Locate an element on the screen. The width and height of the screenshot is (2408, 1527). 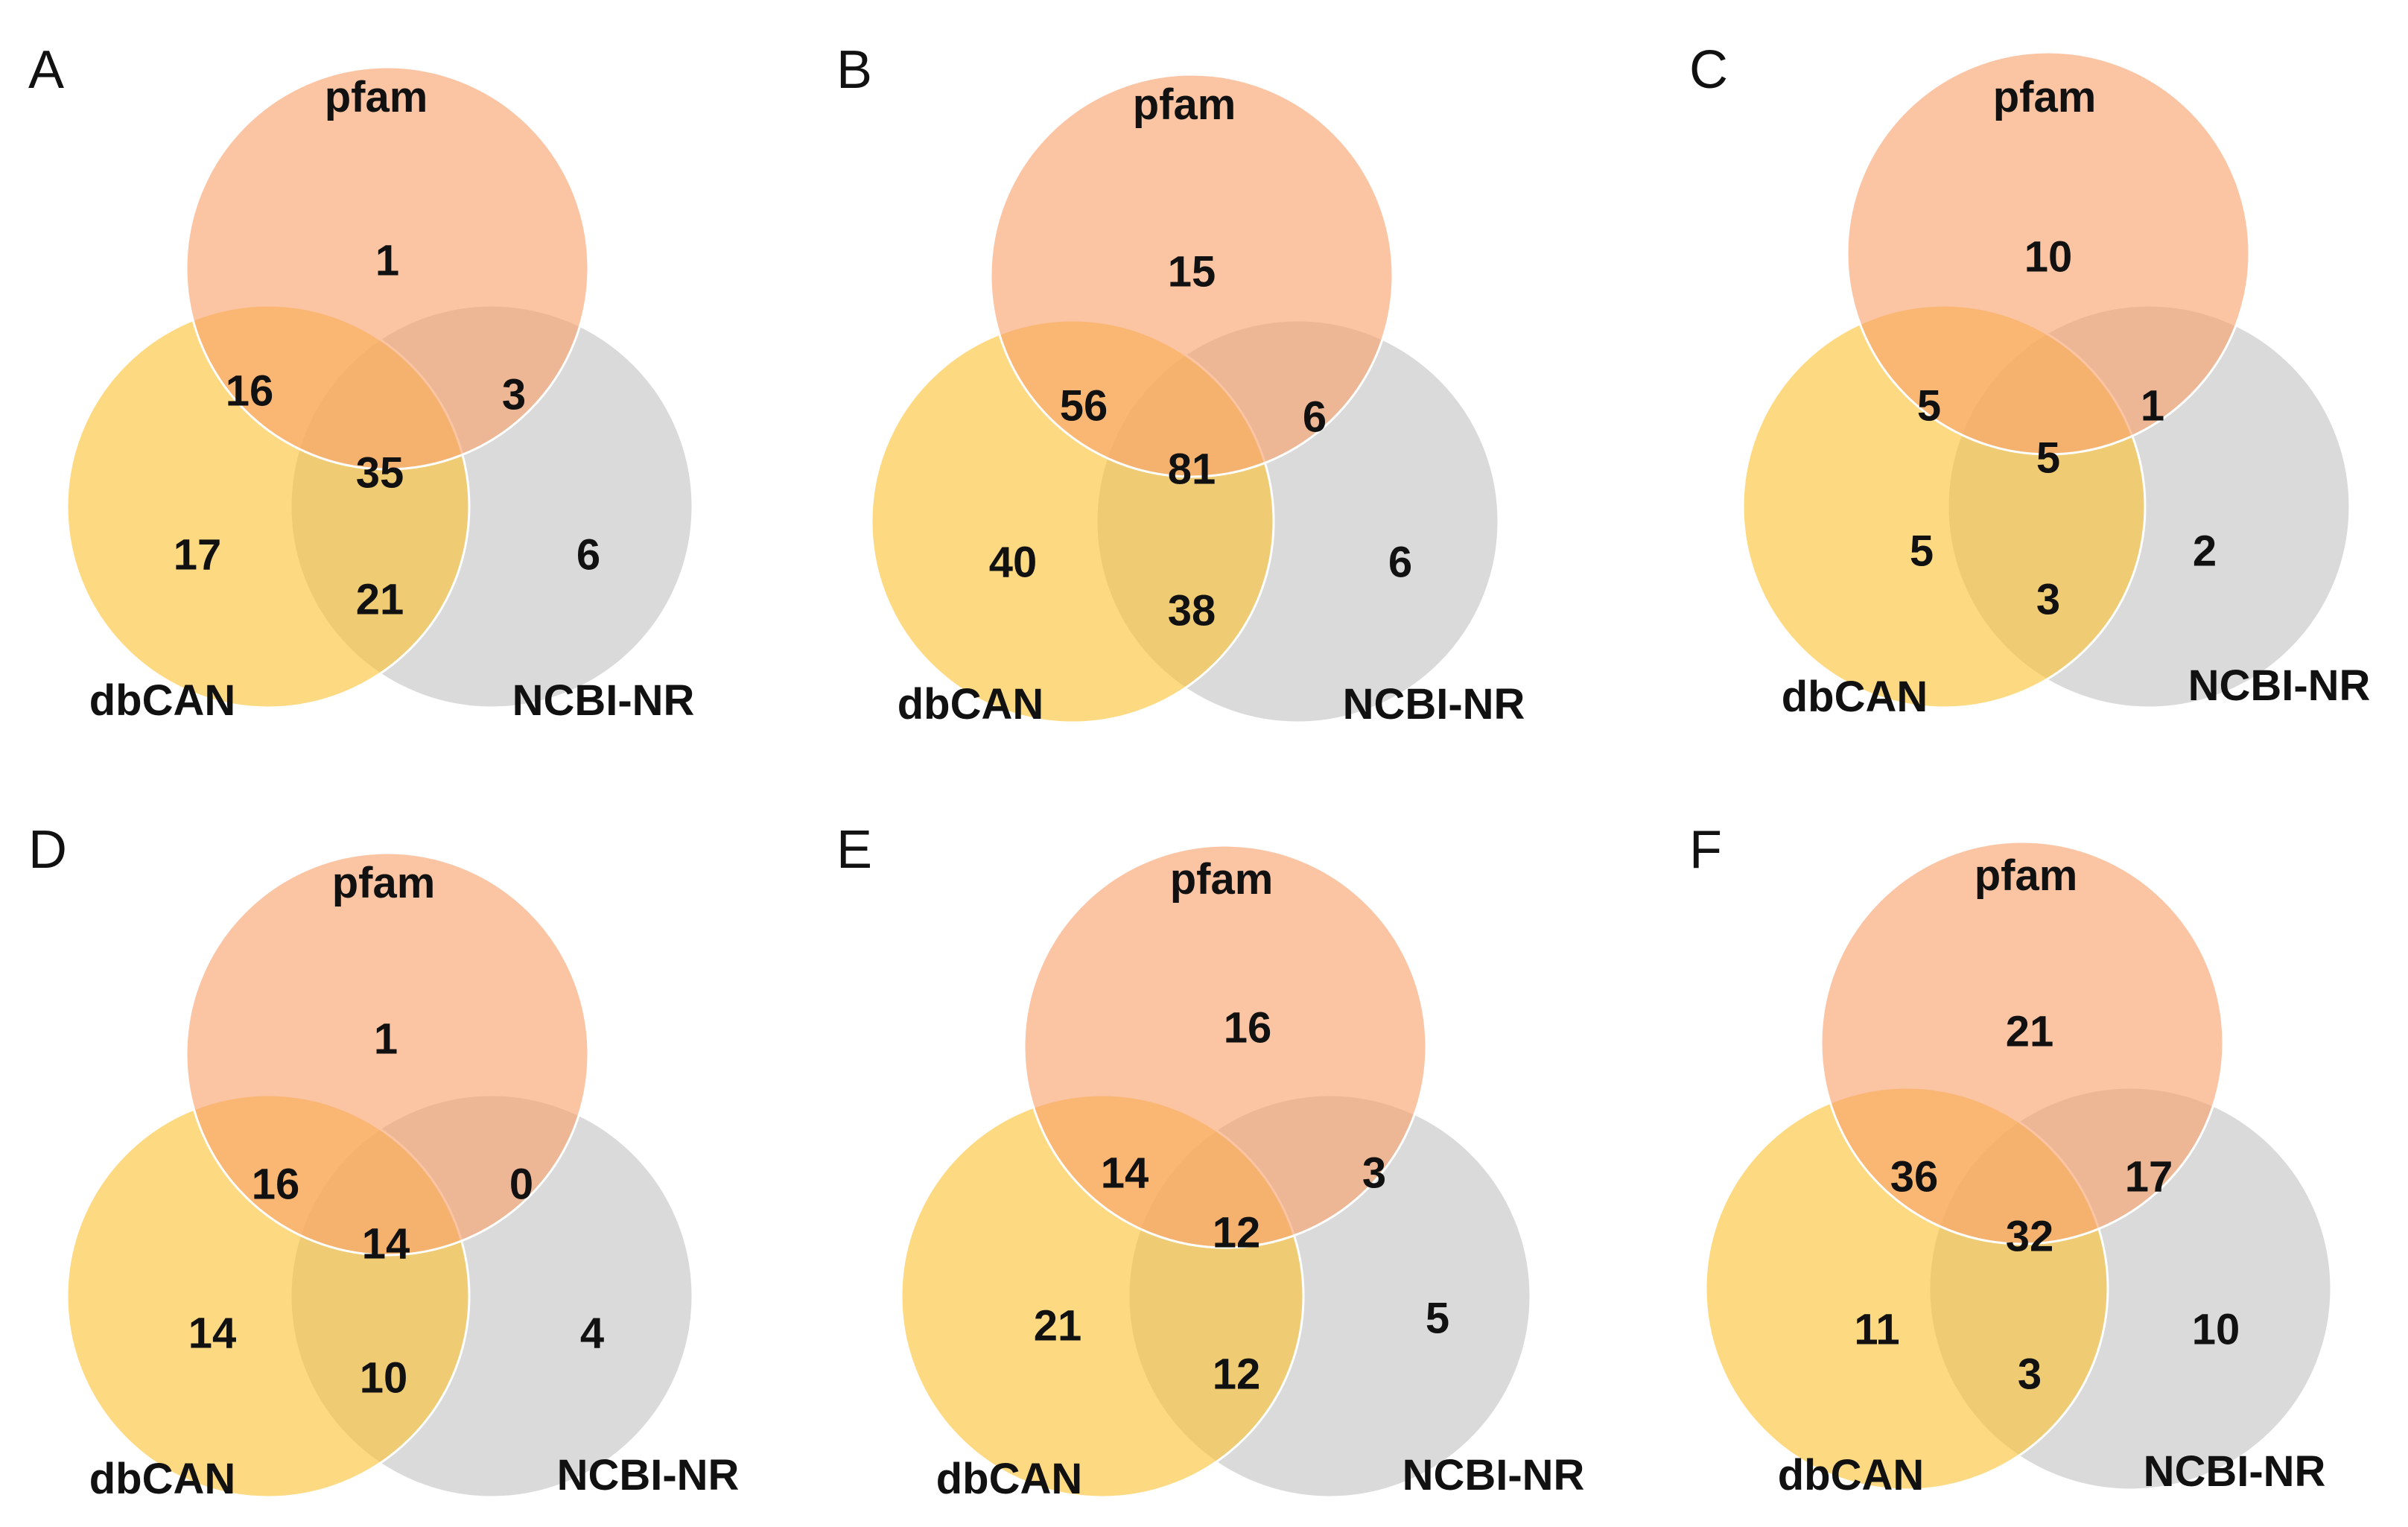
region-count-ncbi-only: 5 is located at coordinates (1438, 1319).